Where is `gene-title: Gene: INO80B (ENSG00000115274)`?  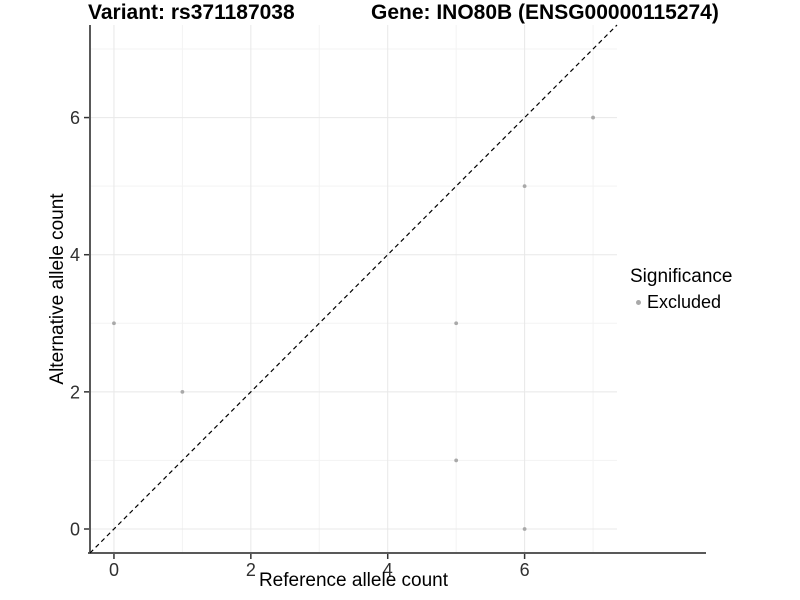
gene-title: Gene: INO80B (ENSG00000115274) is located at coordinates (545, 12).